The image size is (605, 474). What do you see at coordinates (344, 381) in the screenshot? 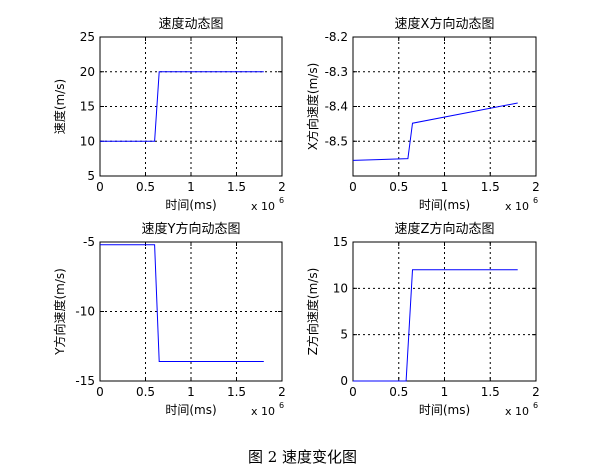
I see `y-tick-label: 0` at bounding box center [344, 381].